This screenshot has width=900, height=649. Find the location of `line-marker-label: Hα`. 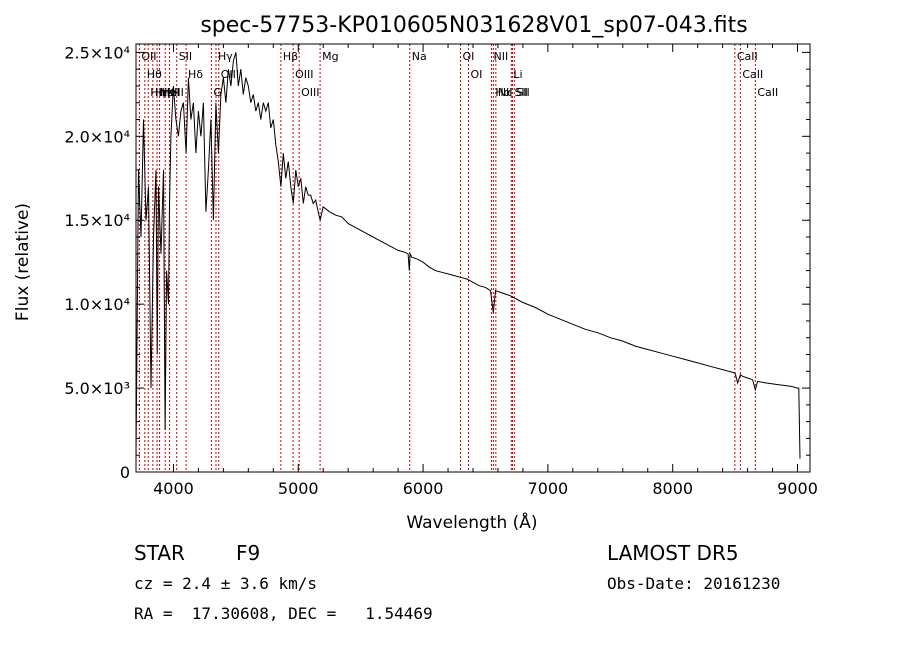

line-marker-label: Hα is located at coordinates (503, 92).